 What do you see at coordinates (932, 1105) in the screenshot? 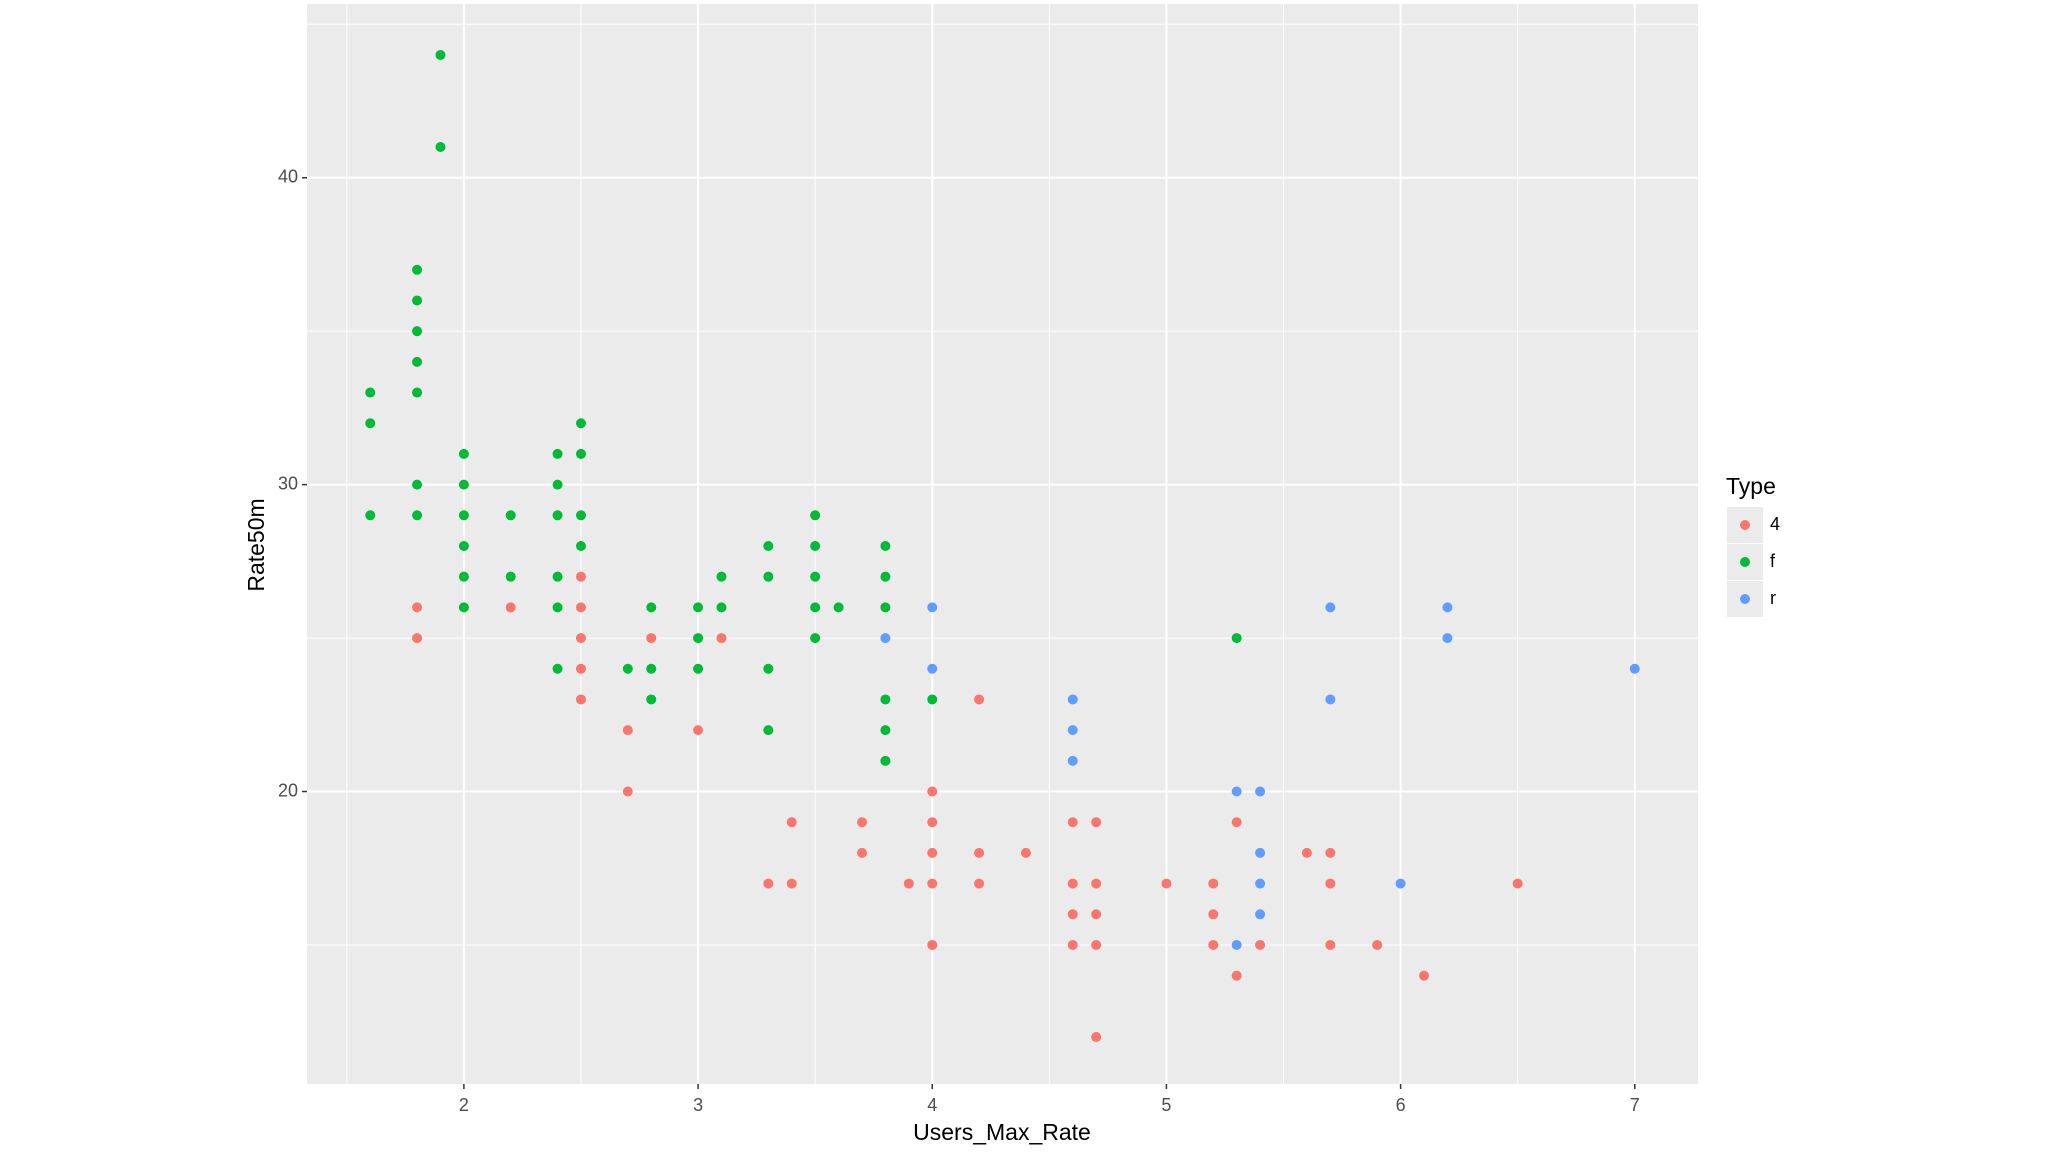
I see `x-tick-label: 4` at bounding box center [932, 1105].